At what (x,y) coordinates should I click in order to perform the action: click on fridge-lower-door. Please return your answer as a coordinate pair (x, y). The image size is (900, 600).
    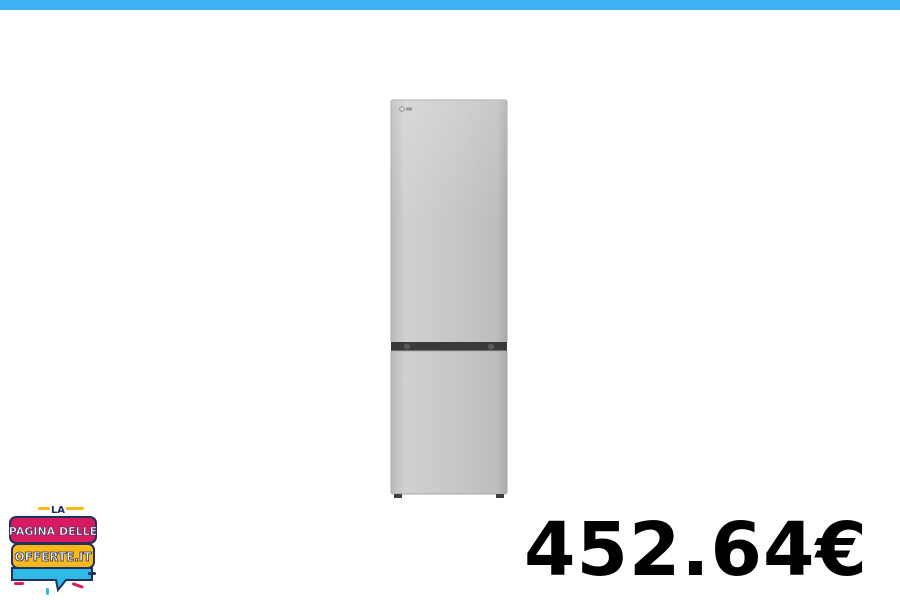
    Looking at the image, I should click on (449, 422).